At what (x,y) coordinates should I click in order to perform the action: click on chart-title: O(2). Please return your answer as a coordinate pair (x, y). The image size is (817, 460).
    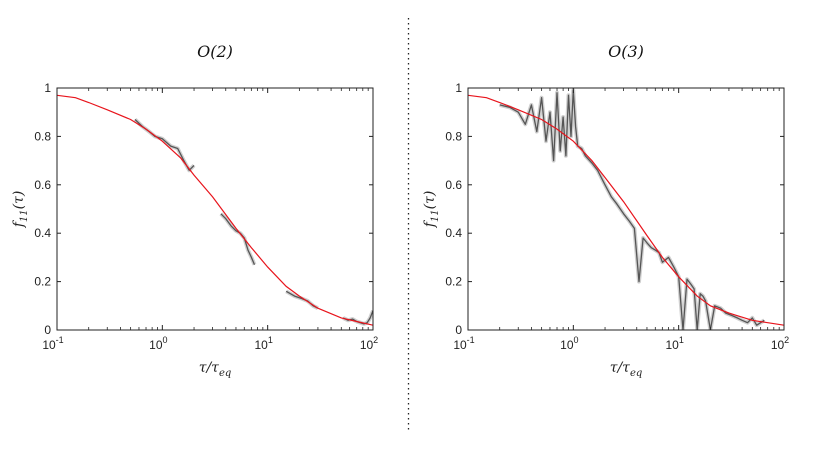
    Looking at the image, I should click on (215, 51).